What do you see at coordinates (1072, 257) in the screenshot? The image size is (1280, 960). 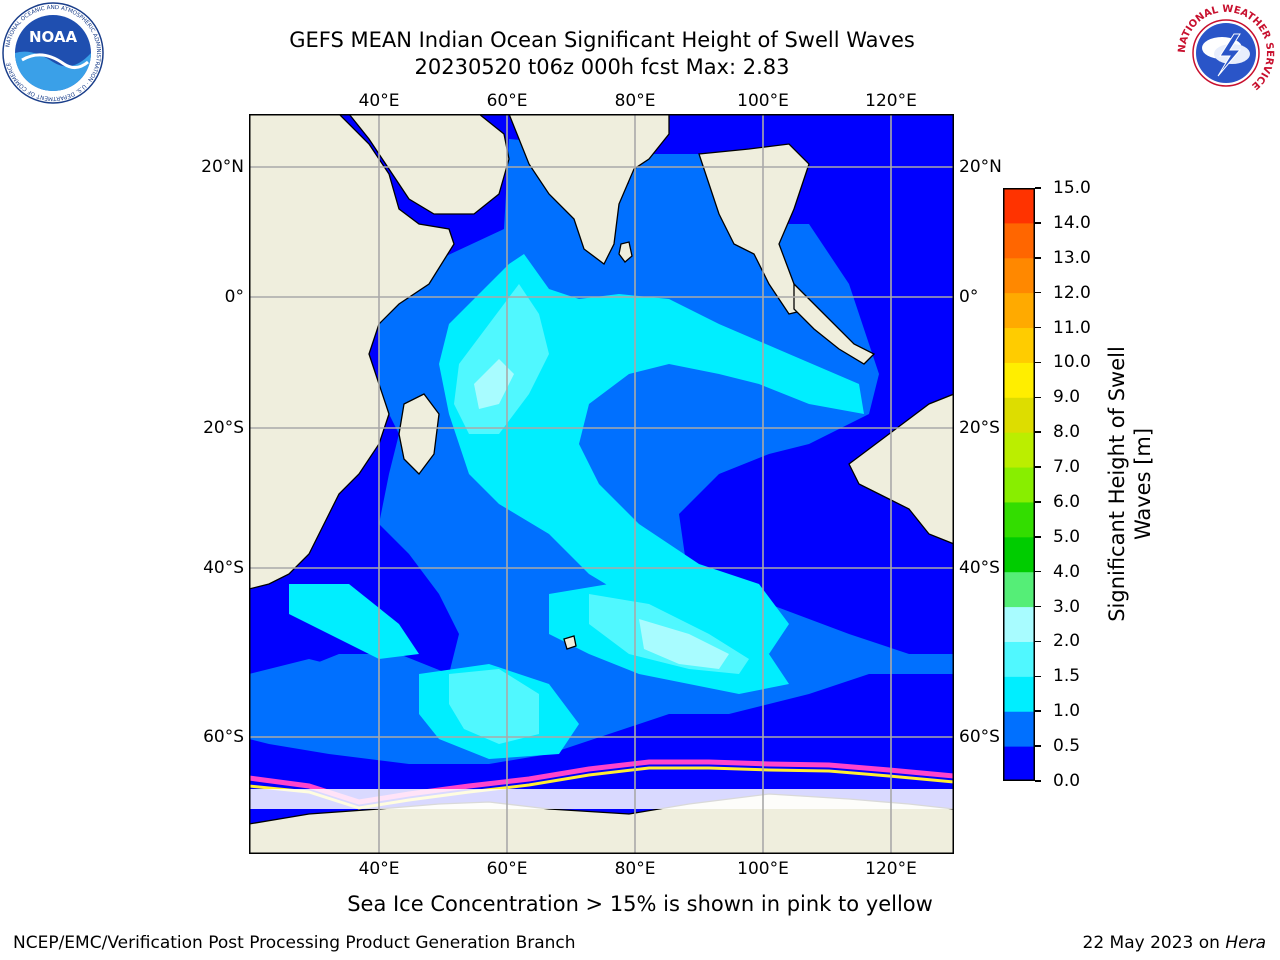 I see `colorbar-label: 13.0` at bounding box center [1072, 257].